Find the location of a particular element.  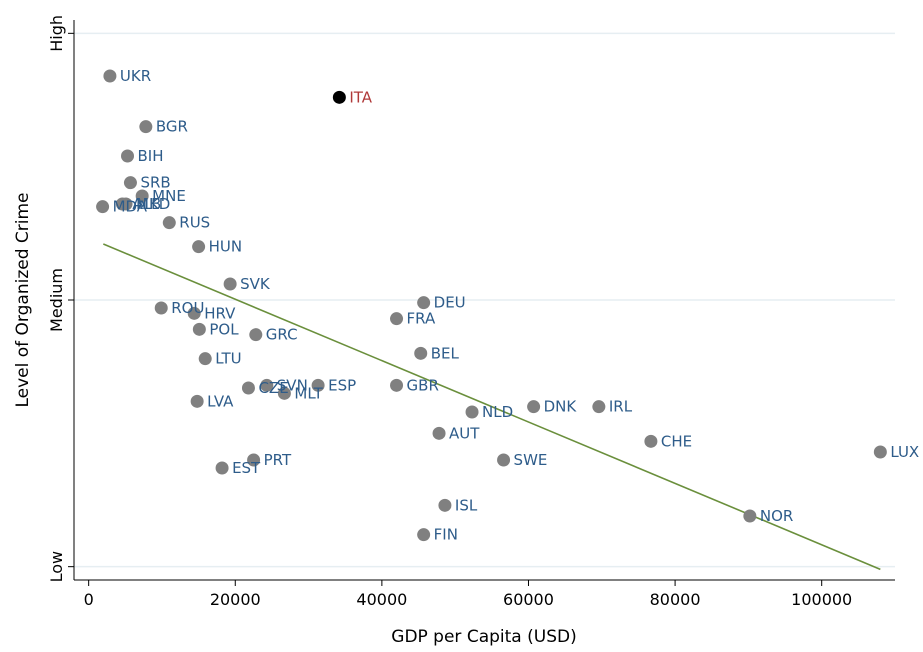

point-grc is located at coordinates (256, 335).